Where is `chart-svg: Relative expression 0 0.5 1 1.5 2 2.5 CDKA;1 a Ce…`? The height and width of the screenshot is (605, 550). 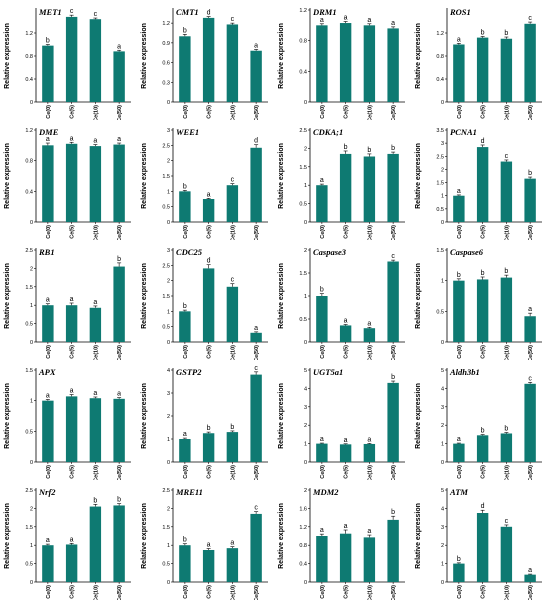 chart-svg: Relative expression 0 0.5 1 1.5 2 2.5 CDKA;1 a Ce… is located at coordinates (341, 184).